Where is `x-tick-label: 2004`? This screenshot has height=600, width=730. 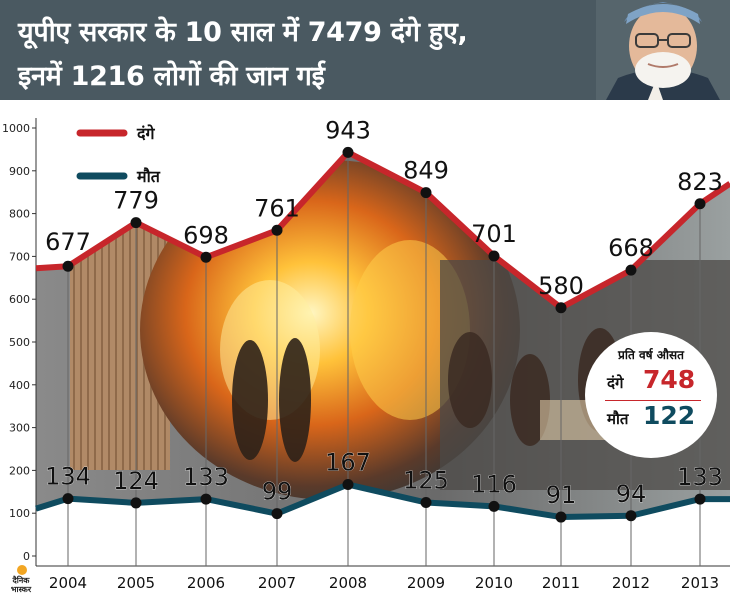 x-tick-label: 2004 is located at coordinates (68, 583).